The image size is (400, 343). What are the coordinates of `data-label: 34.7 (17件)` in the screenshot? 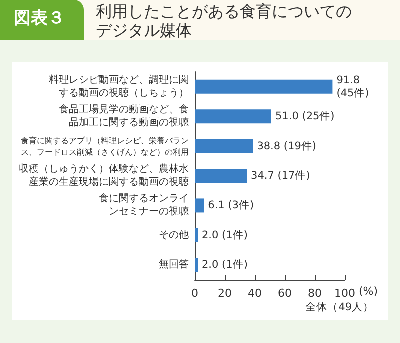 It's located at (280, 176).